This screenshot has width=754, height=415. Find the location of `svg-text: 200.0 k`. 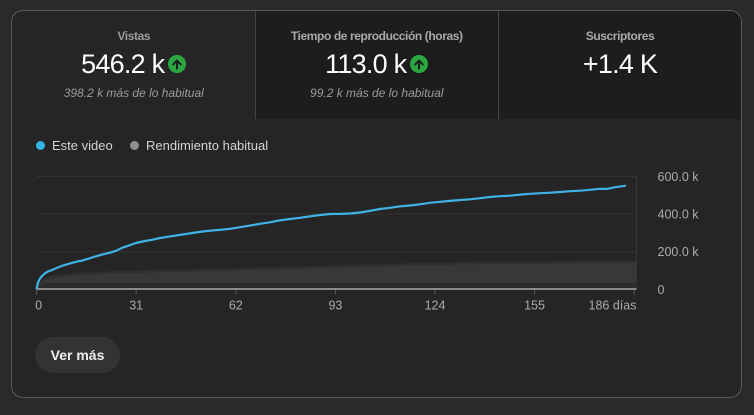

svg-text: 200.0 k is located at coordinates (679, 252).